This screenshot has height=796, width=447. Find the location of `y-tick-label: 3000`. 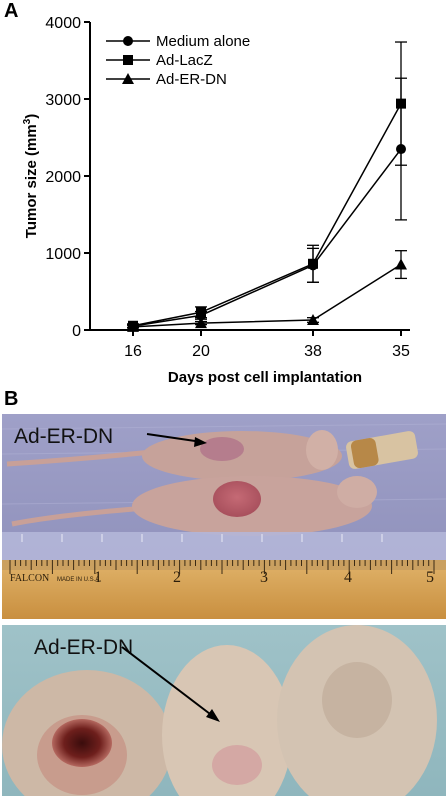

y-tick-label: 3000 is located at coordinates (63, 100).